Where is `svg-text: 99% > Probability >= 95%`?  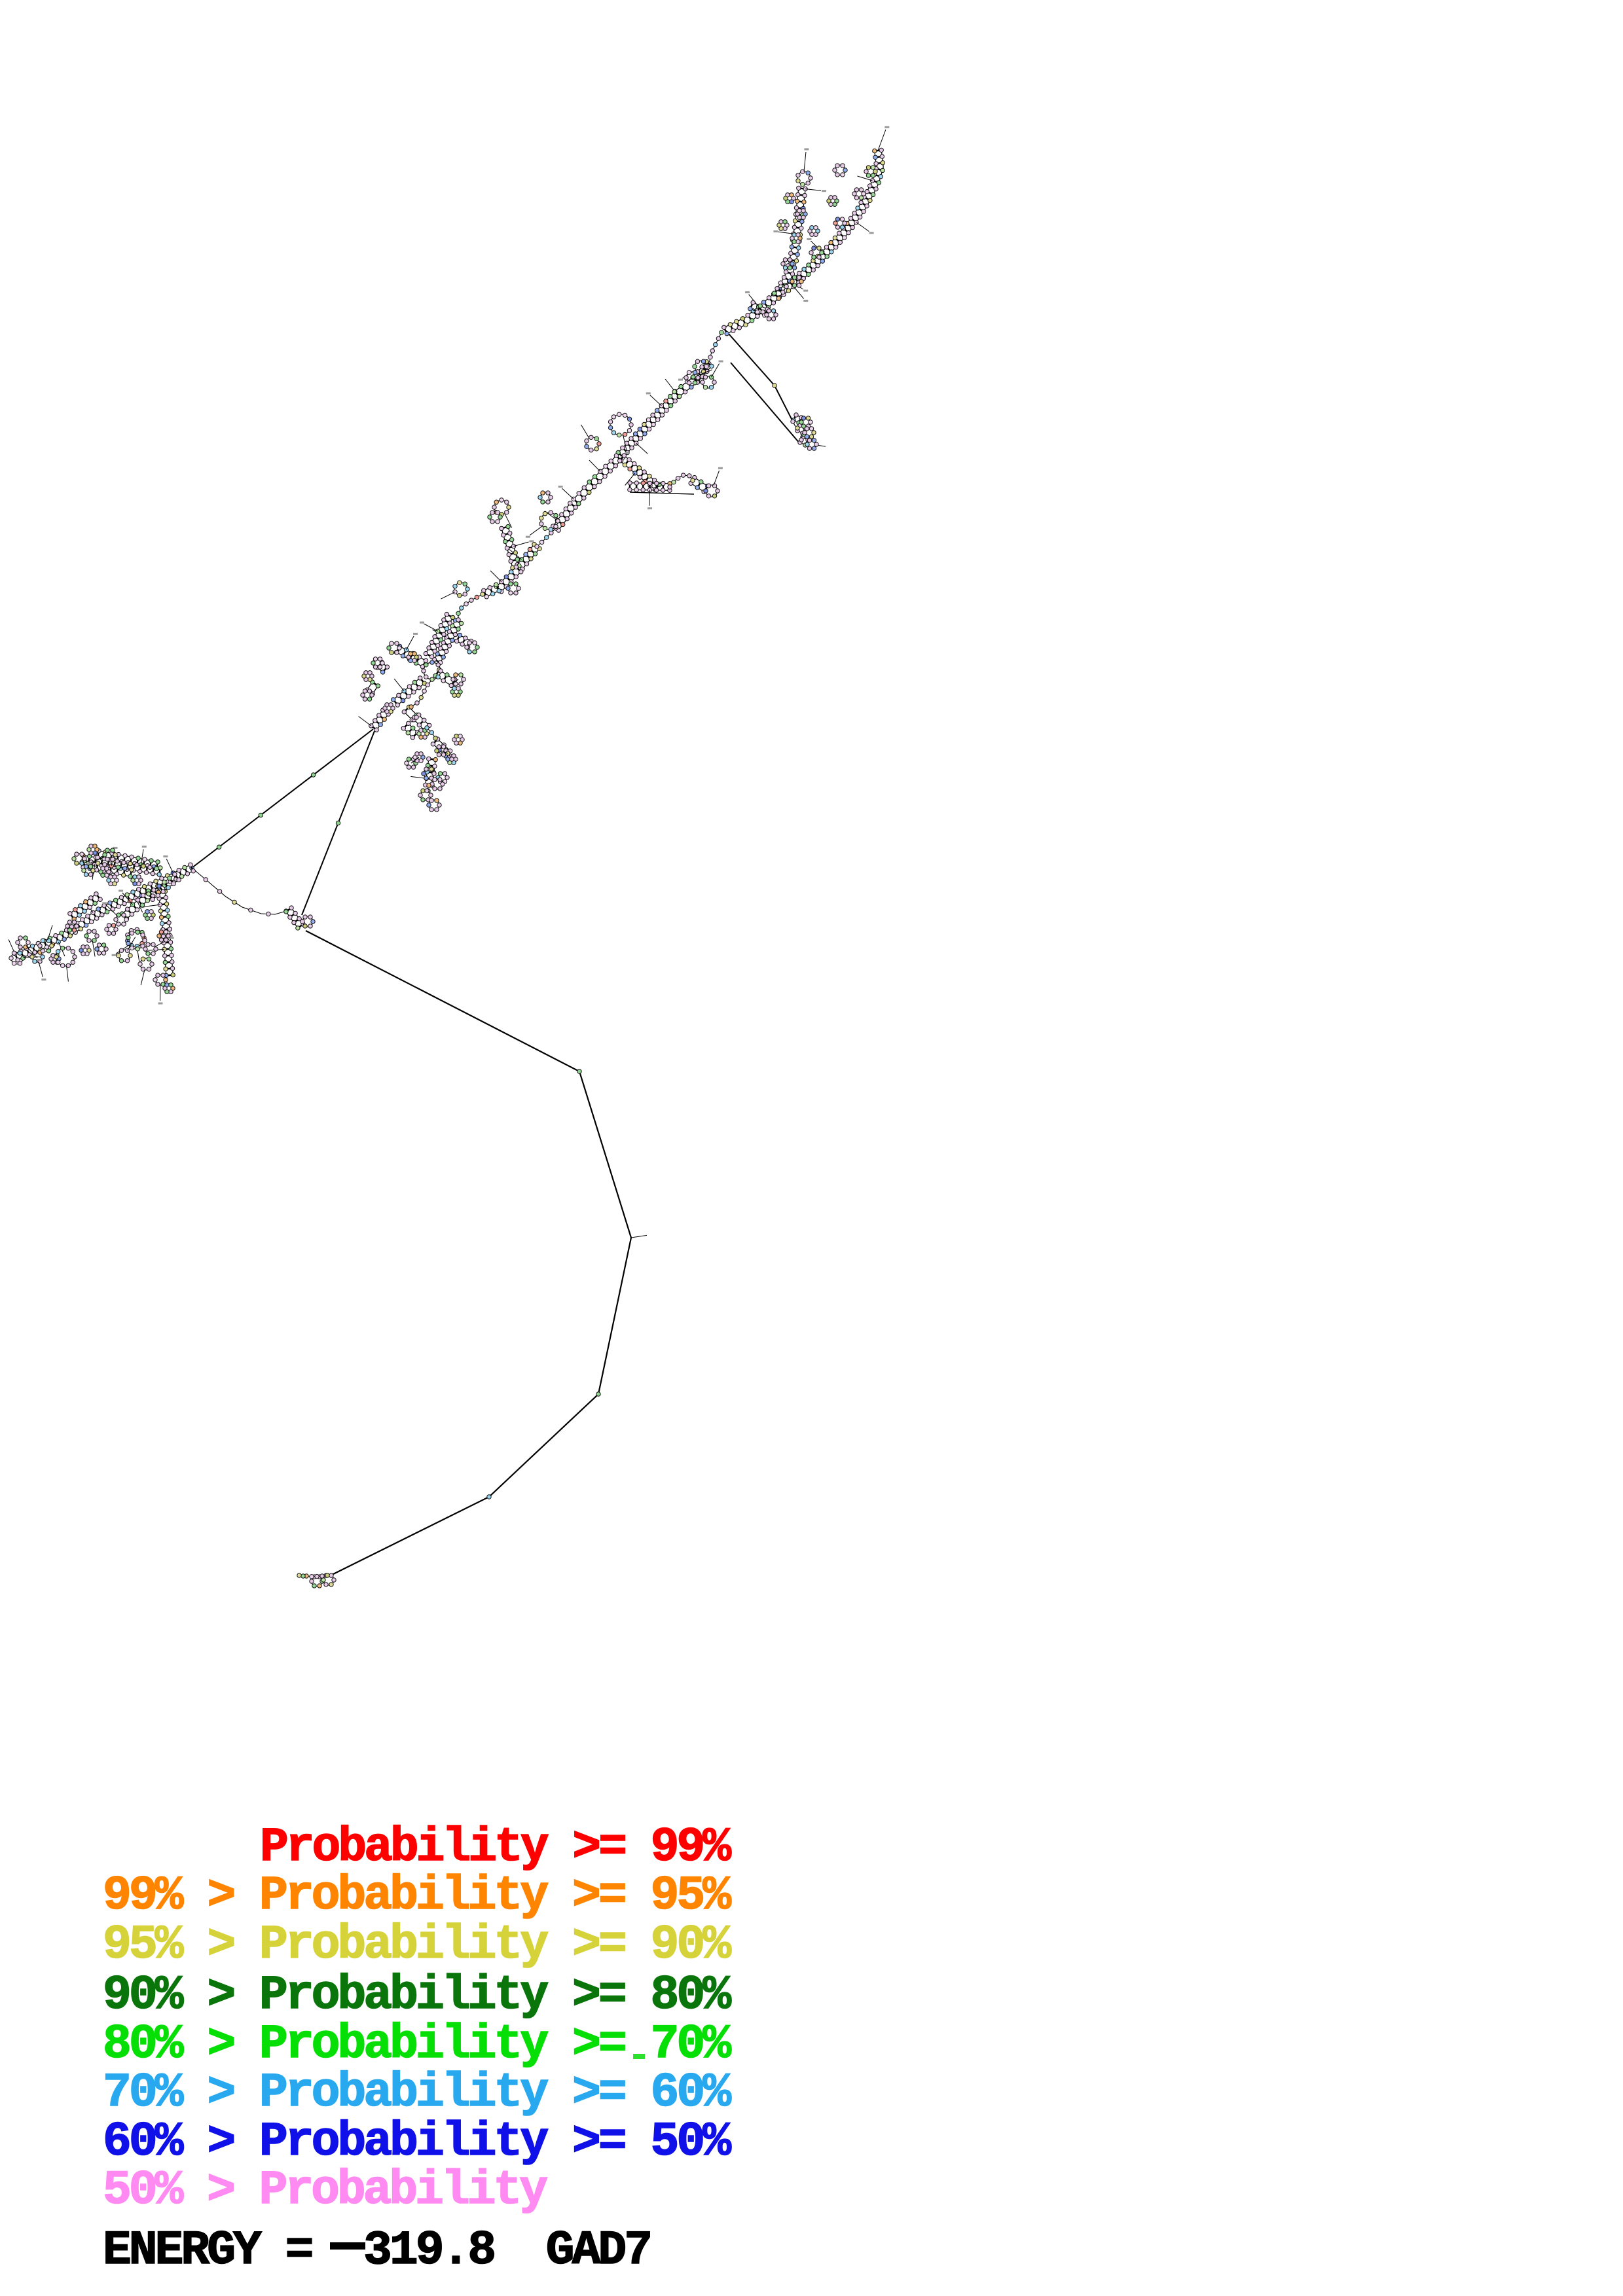
svg-text: 99% > Probability >= 95% is located at coordinates (417, 1896).